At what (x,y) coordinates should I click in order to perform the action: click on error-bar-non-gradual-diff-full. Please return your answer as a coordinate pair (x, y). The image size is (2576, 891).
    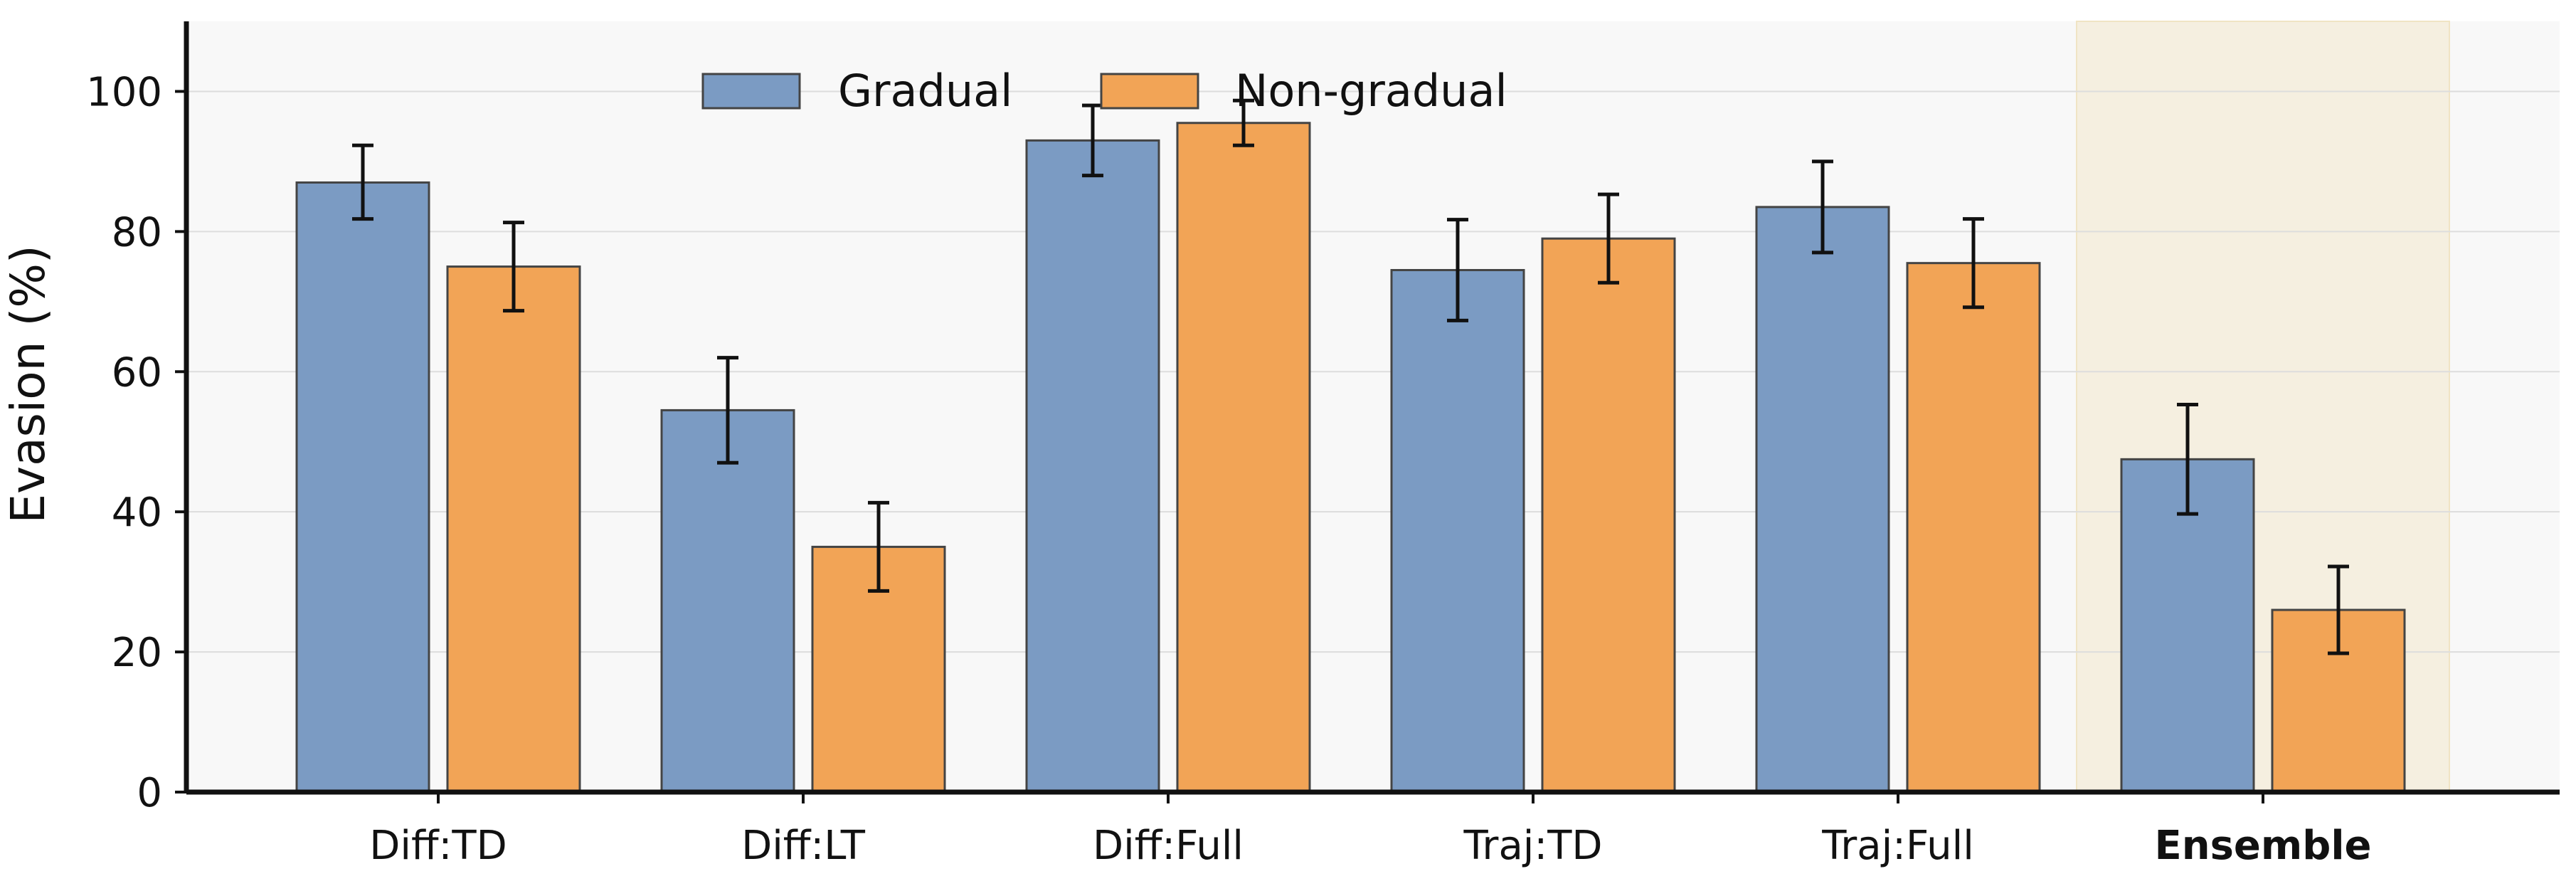
    Looking at the image, I should click on (1243, 122).